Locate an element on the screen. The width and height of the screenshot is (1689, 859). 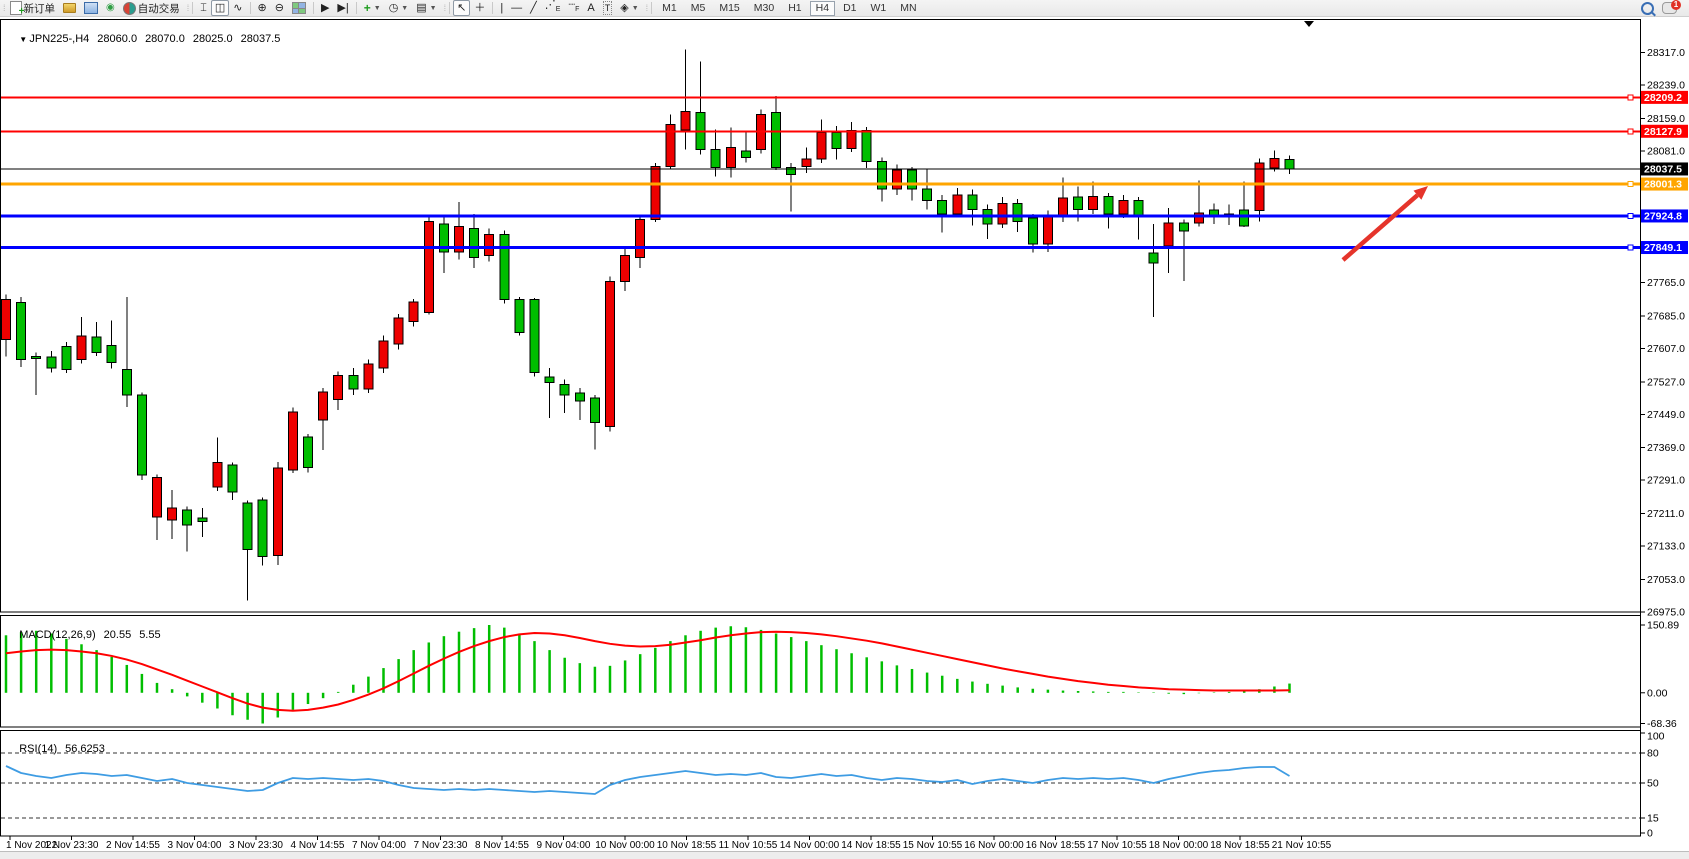
text-button: A is located at coordinates (590, 8).